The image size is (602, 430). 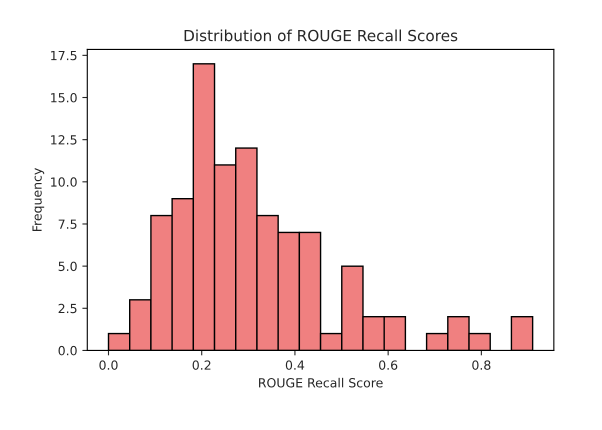 What do you see at coordinates (321, 36) in the screenshot?
I see `chart-title: Distribution of ROUGE Recall Scores` at bounding box center [321, 36].